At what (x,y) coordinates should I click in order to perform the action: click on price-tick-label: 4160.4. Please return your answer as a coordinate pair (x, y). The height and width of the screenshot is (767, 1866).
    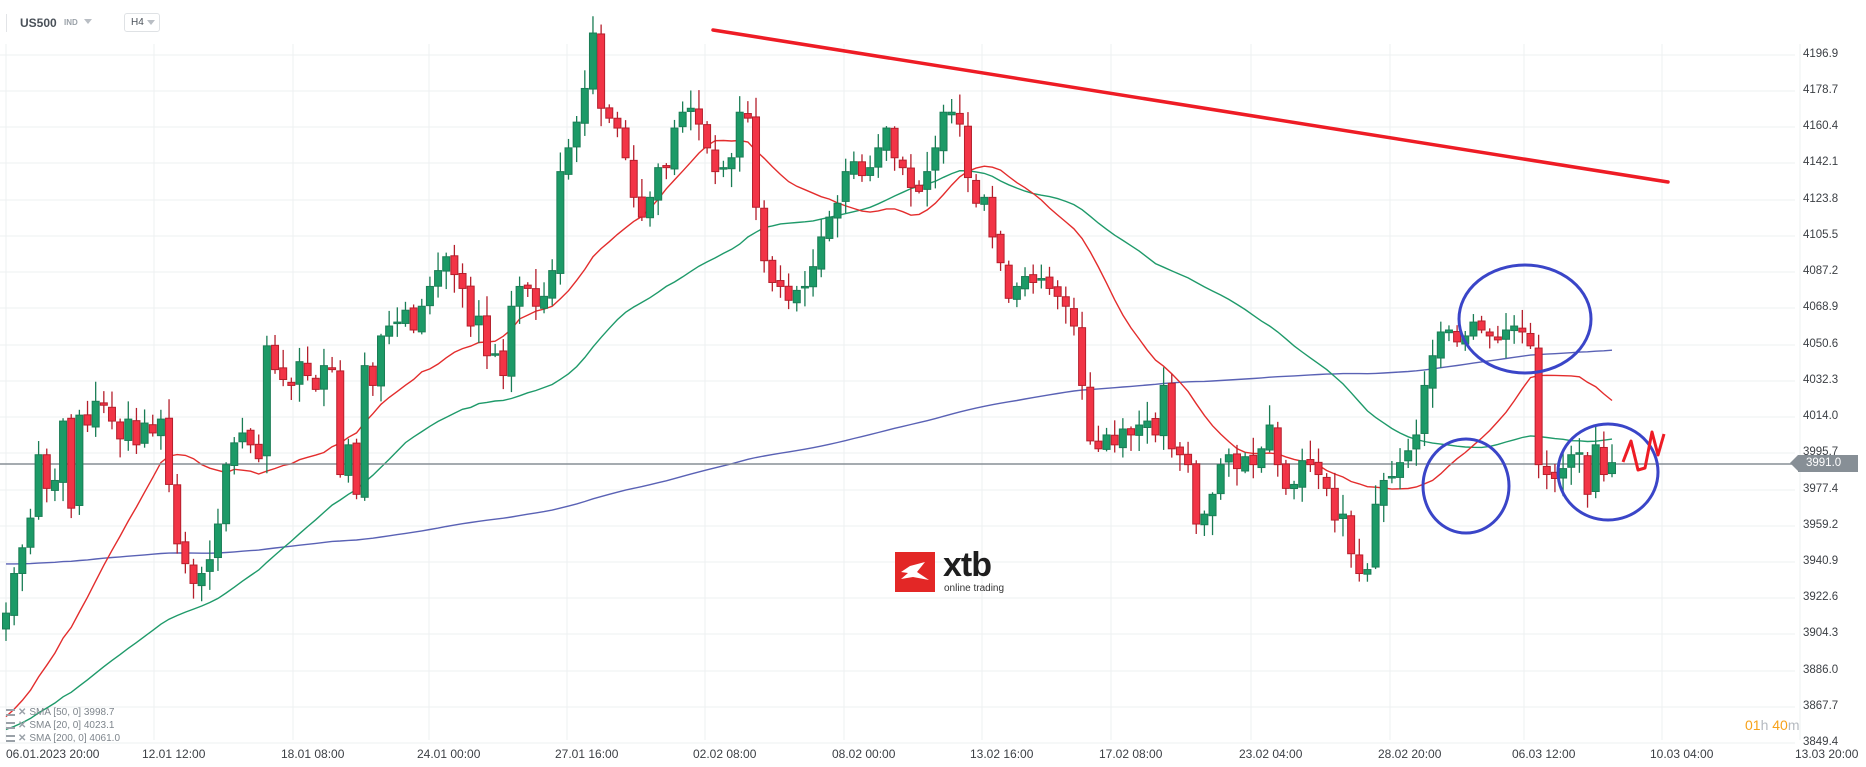
    Looking at the image, I should click on (1821, 126).